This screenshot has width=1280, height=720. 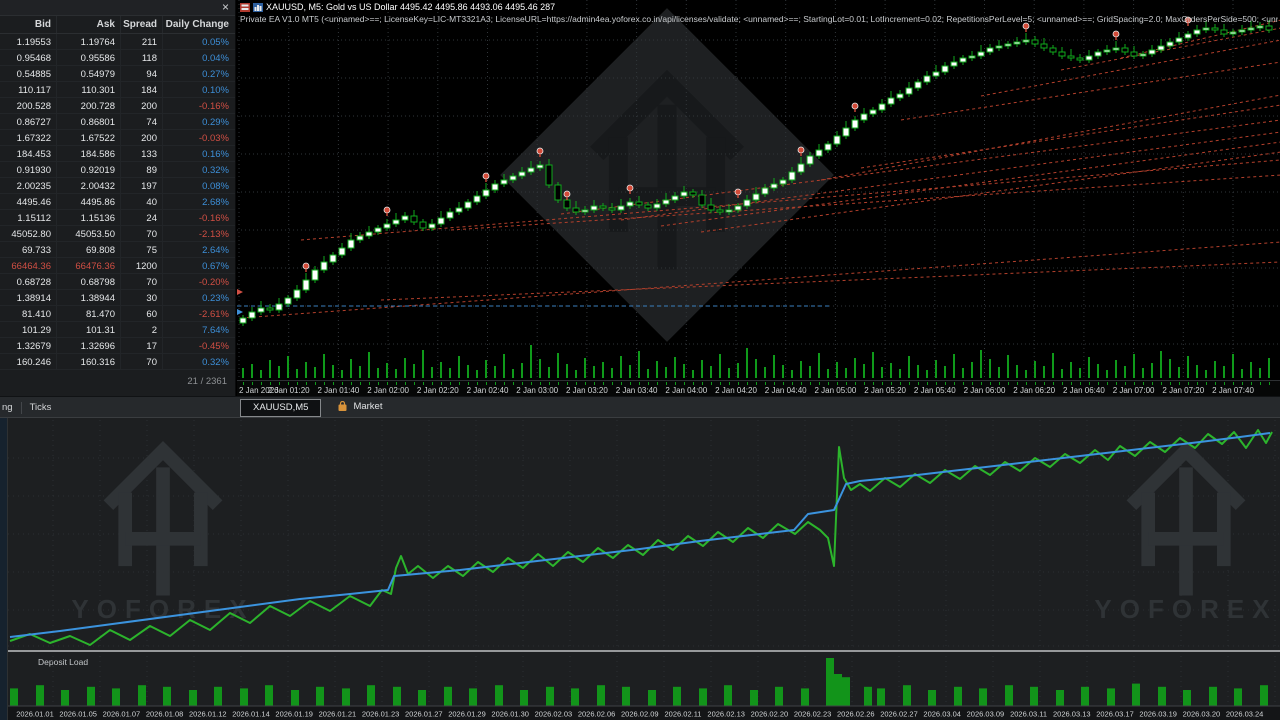 What do you see at coordinates (117, 282) in the screenshot?
I see `table-row: 0.68728 0.68798 70 -0.20%` at bounding box center [117, 282].